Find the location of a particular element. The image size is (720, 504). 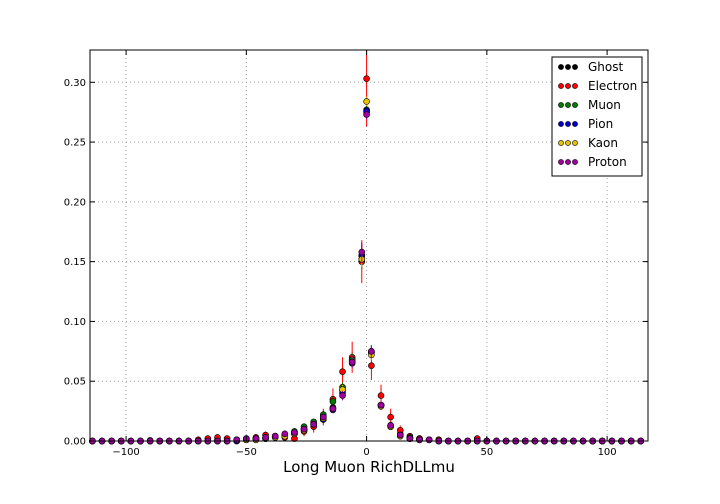

y-tick-label: 0.25 is located at coordinates (75, 143).